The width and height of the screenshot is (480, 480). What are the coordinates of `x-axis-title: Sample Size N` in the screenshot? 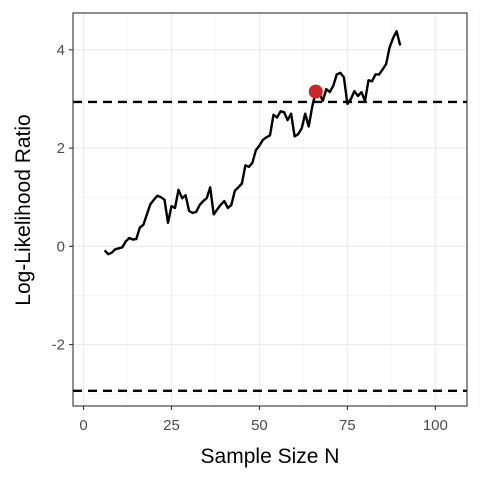 It's located at (270, 456).